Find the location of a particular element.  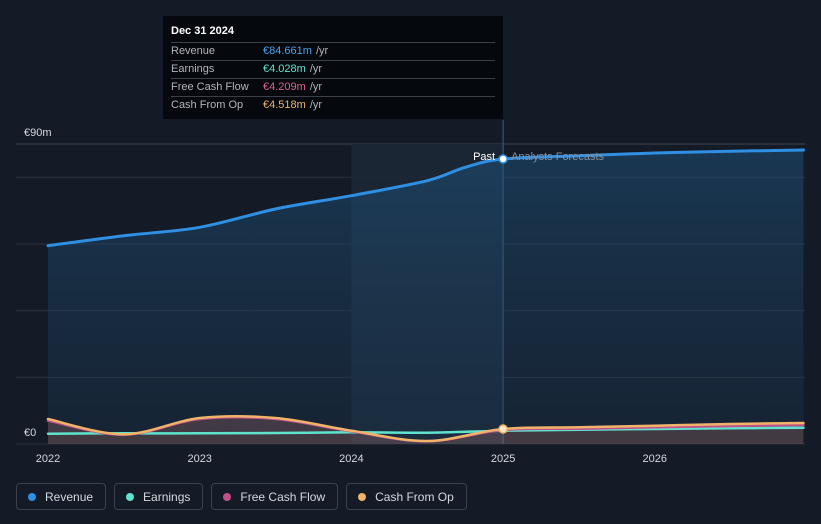

series-line-cash-from-op is located at coordinates (425, 428).